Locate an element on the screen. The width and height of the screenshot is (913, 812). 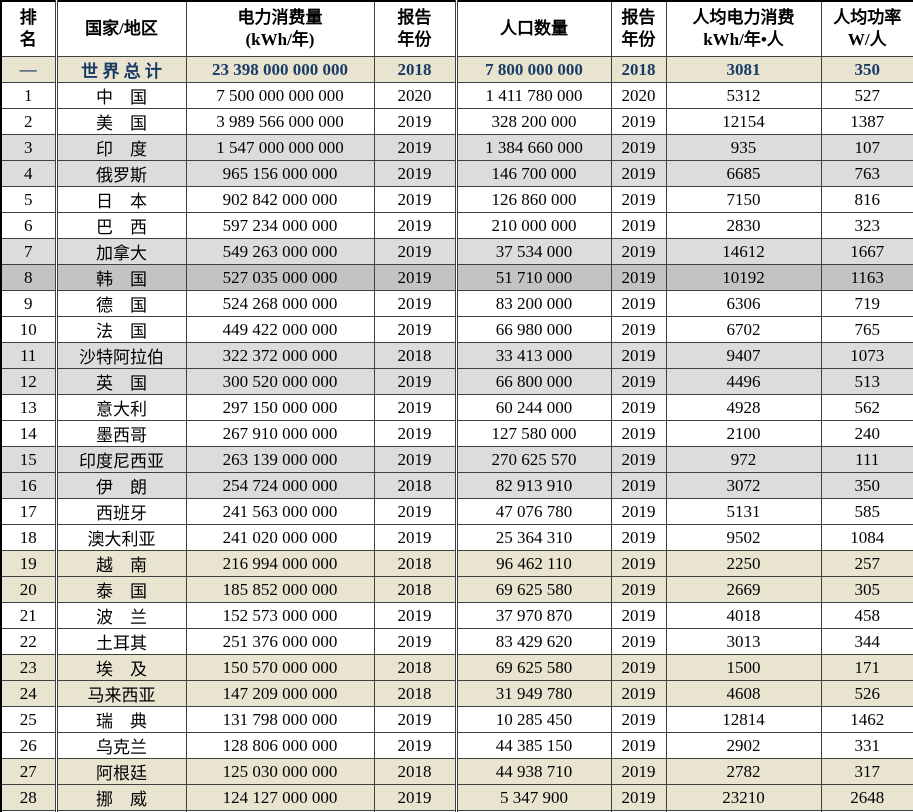
country-cell: 世 界 总 计 is located at coordinates (121, 69).